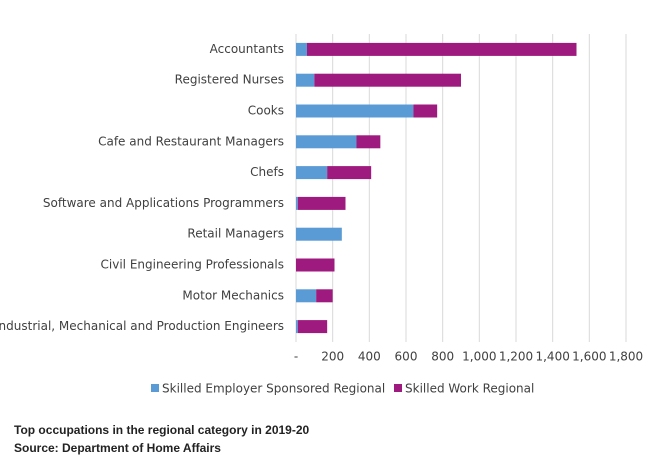  I want to click on legend-label: Skilled Employer Sponsored Regional, so click(273, 389).